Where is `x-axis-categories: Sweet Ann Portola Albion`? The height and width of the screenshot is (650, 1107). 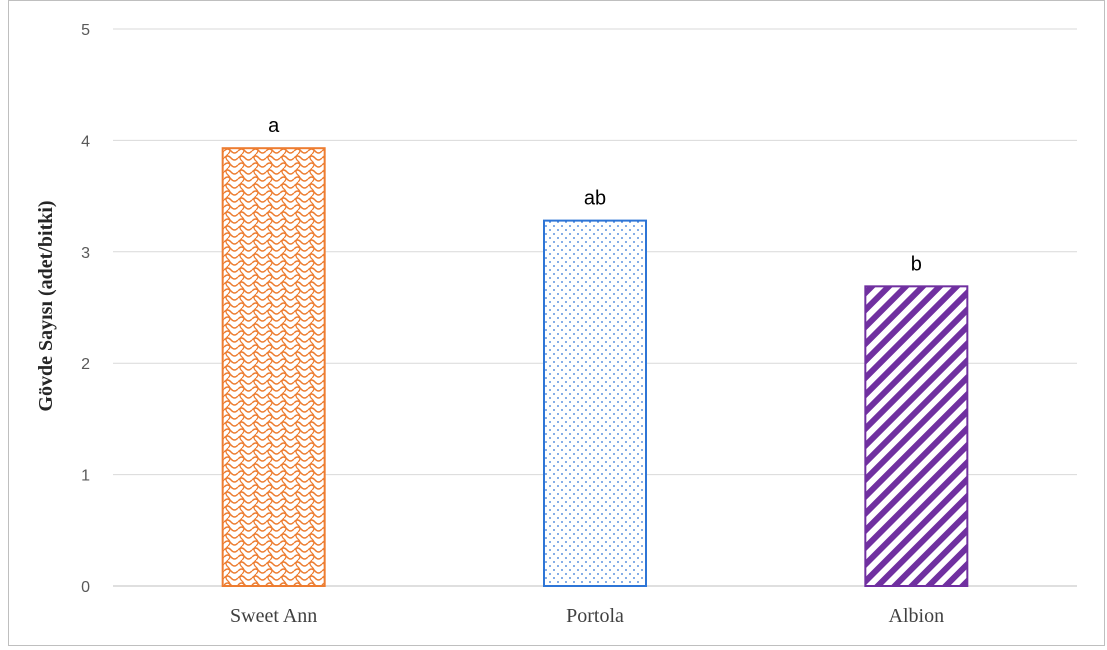
x-axis-categories: Sweet Ann Portola Albion is located at coordinates (587, 616).